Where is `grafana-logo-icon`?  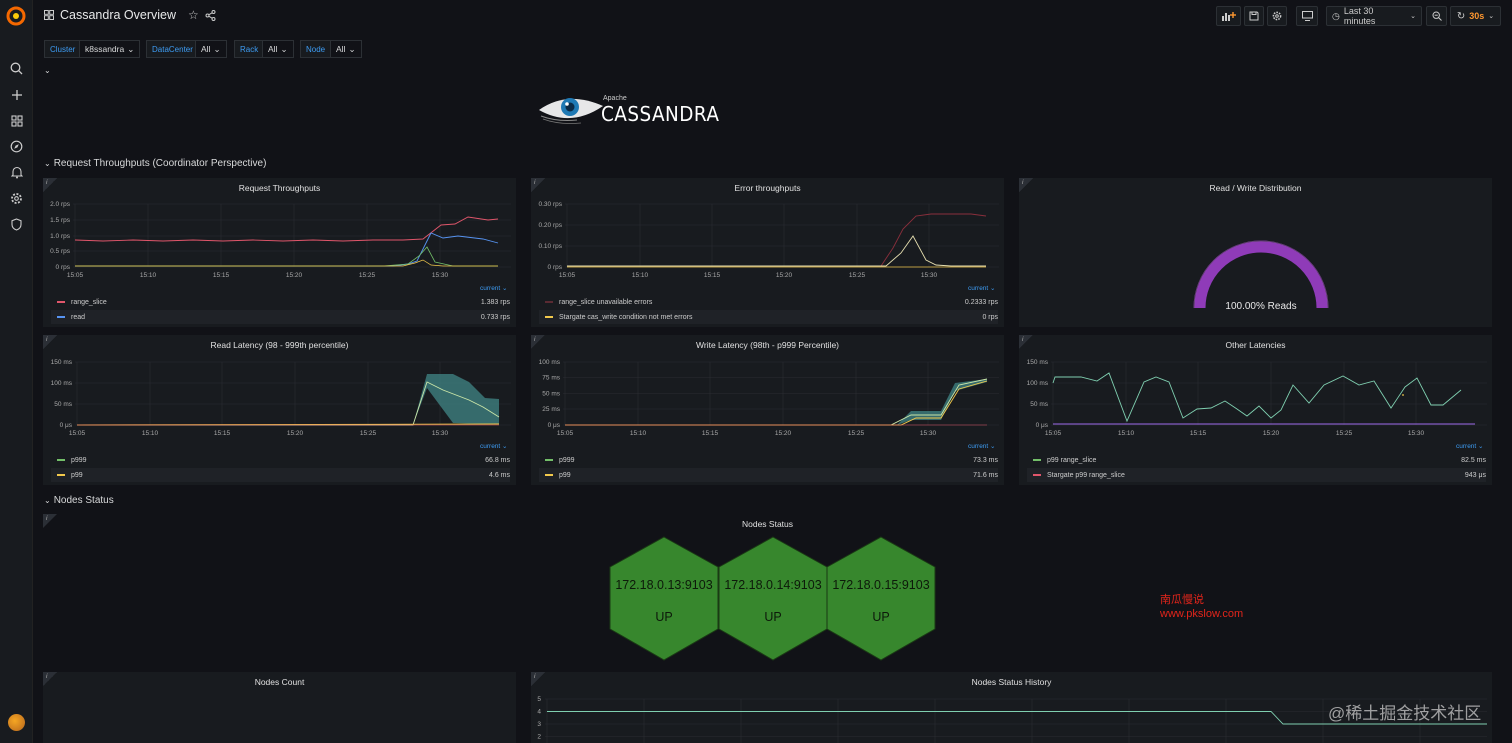
grafana-logo-icon is located at coordinates (16, 16).